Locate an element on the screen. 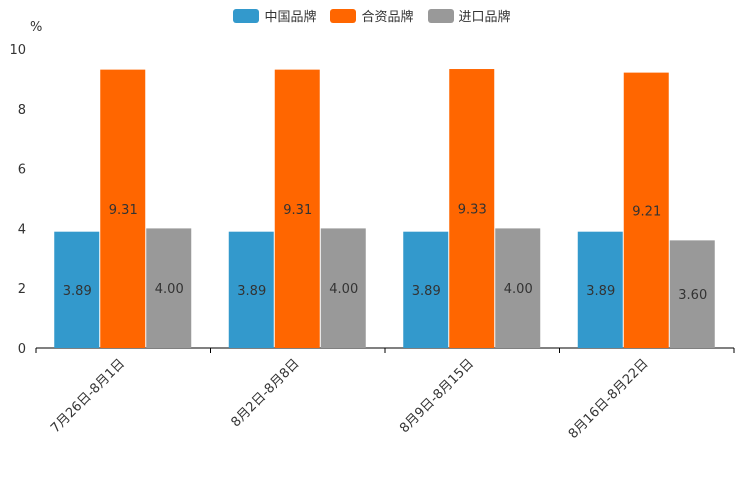 This screenshot has height=496, width=744. legend-swatch-import-brand is located at coordinates (440, 15).